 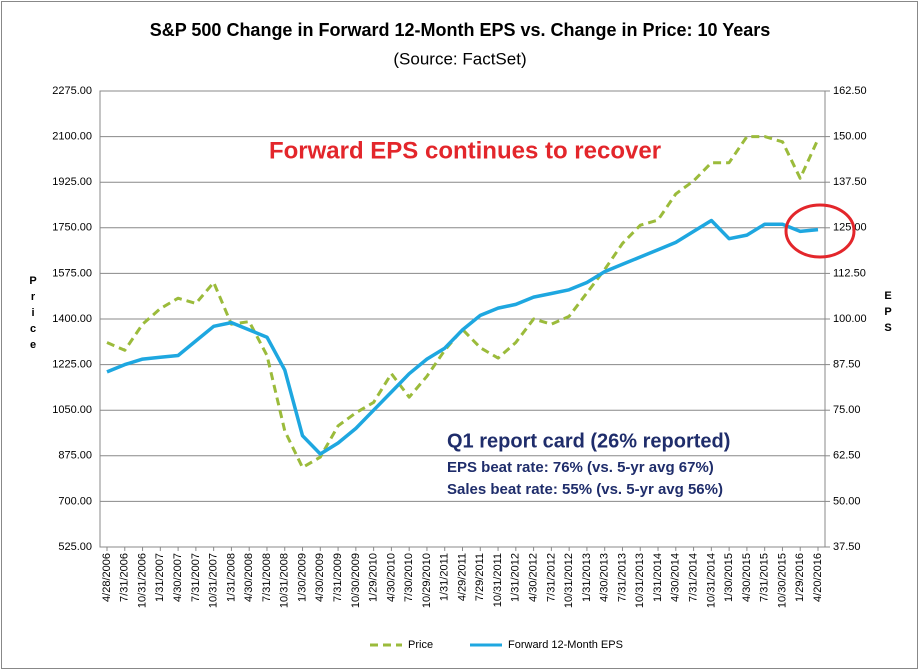 I want to click on x-tick-label: 1/31/2012, so click(x=516, y=577).